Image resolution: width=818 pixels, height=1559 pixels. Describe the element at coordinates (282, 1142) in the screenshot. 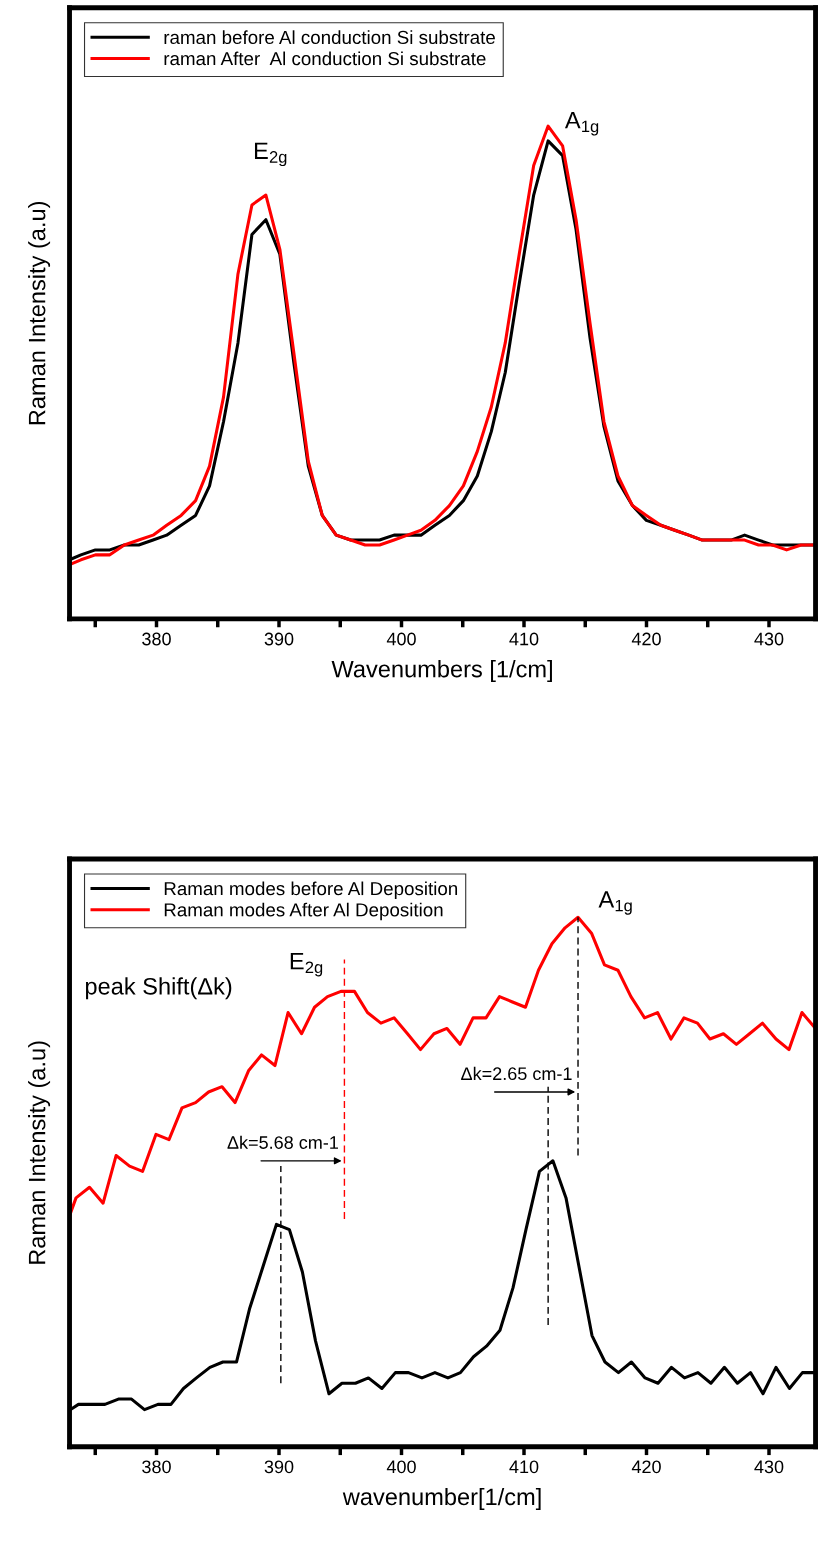

I see `annotation: Δk=5.68 cm-1` at that location.